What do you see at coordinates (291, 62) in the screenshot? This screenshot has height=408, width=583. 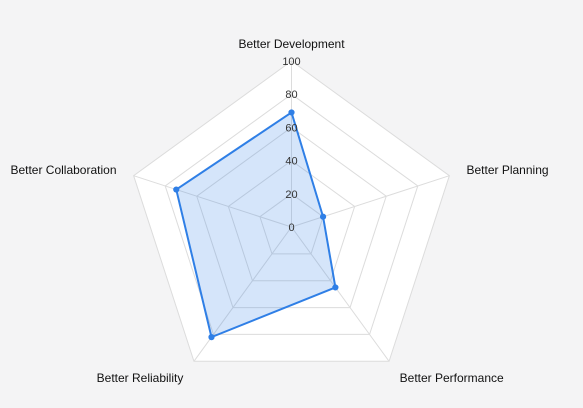 I see `tick-label: 100` at bounding box center [291, 62].